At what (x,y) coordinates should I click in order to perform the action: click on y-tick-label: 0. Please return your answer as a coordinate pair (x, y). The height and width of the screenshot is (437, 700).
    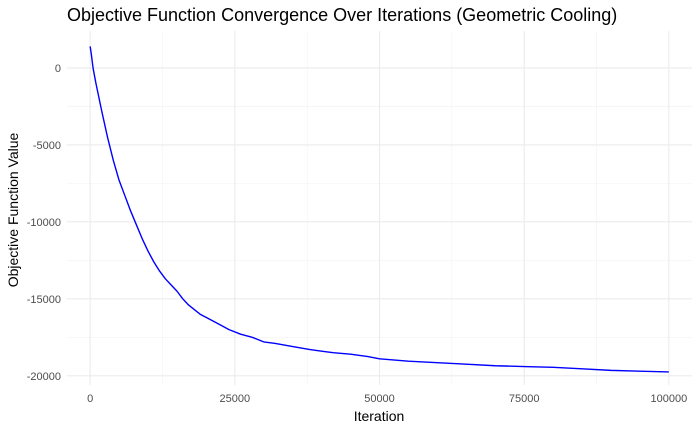
    Looking at the image, I should click on (58, 69).